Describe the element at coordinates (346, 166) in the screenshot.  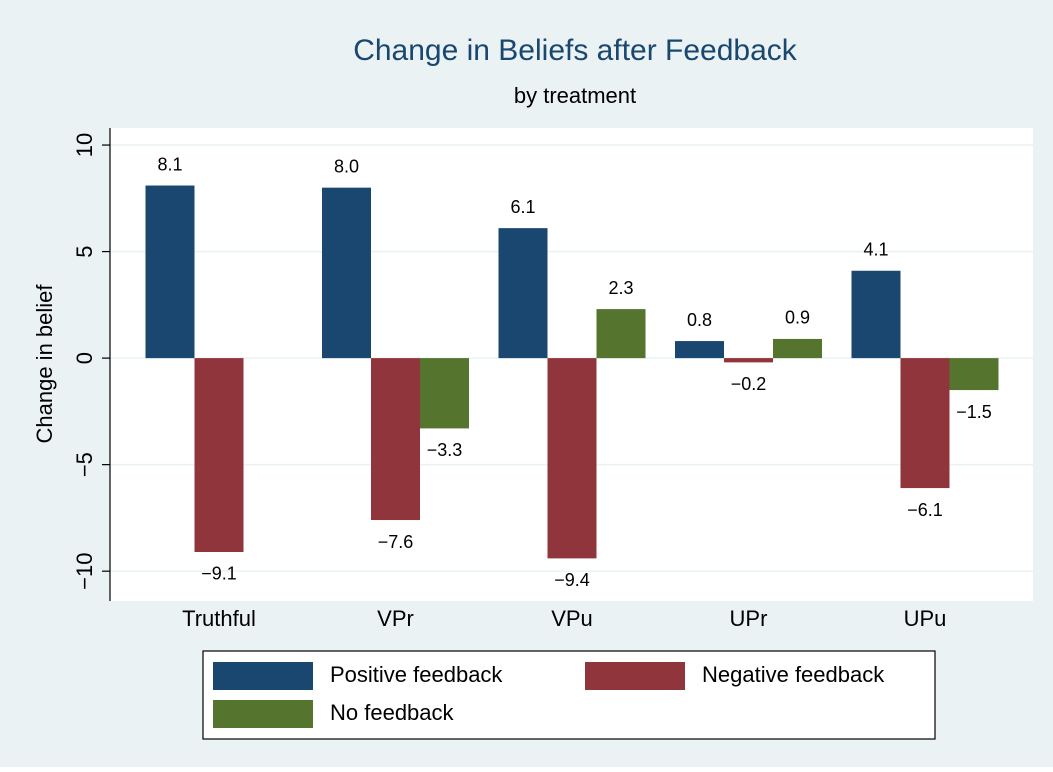
I see `data-label: 8.0` at that location.